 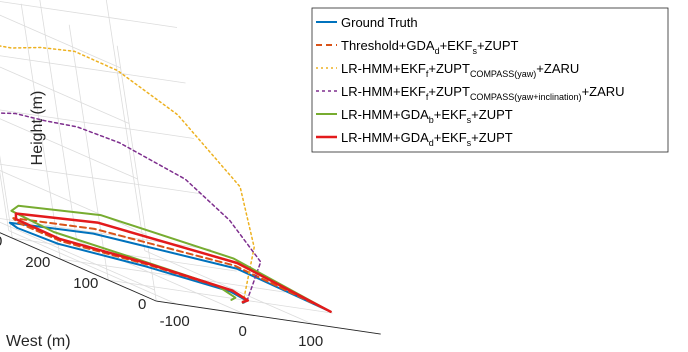 What do you see at coordinates (142, 304) in the screenshot?
I see `y-tick-label: 0` at bounding box center [142, 304].